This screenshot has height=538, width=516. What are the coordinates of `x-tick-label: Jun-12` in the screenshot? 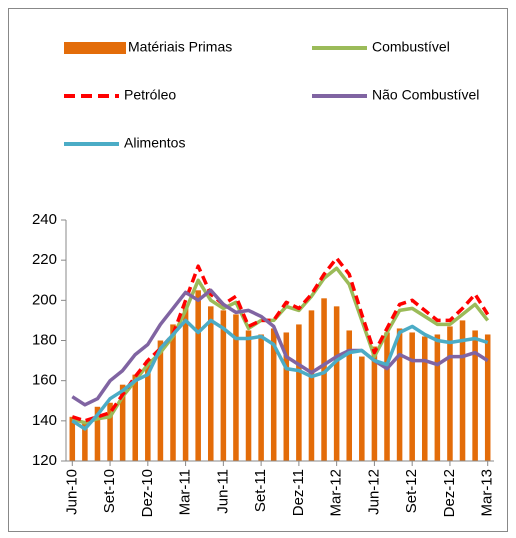 It's located at (373, 492).